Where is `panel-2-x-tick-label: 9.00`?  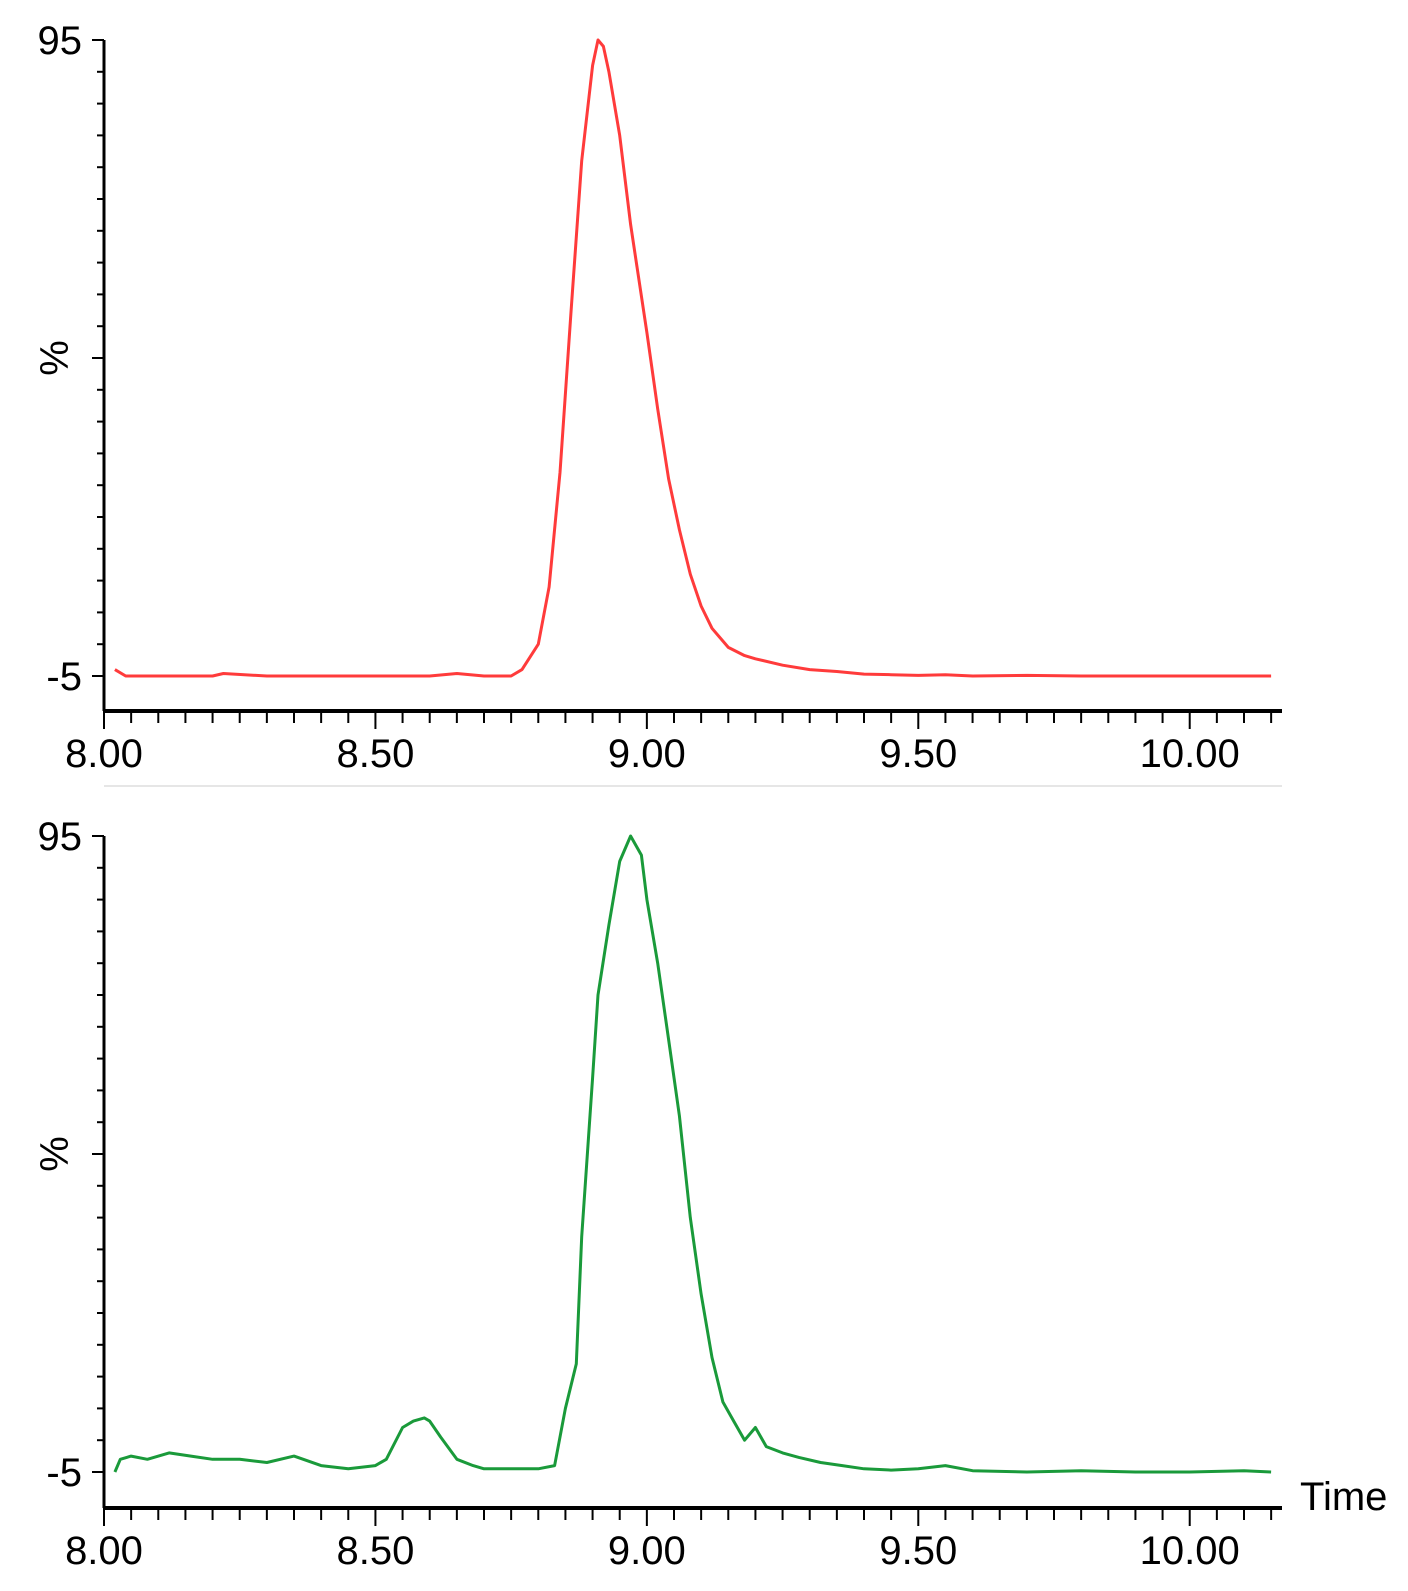 panel-2-x-tick-label: 9.00 is located at coordinates (647, 1551).